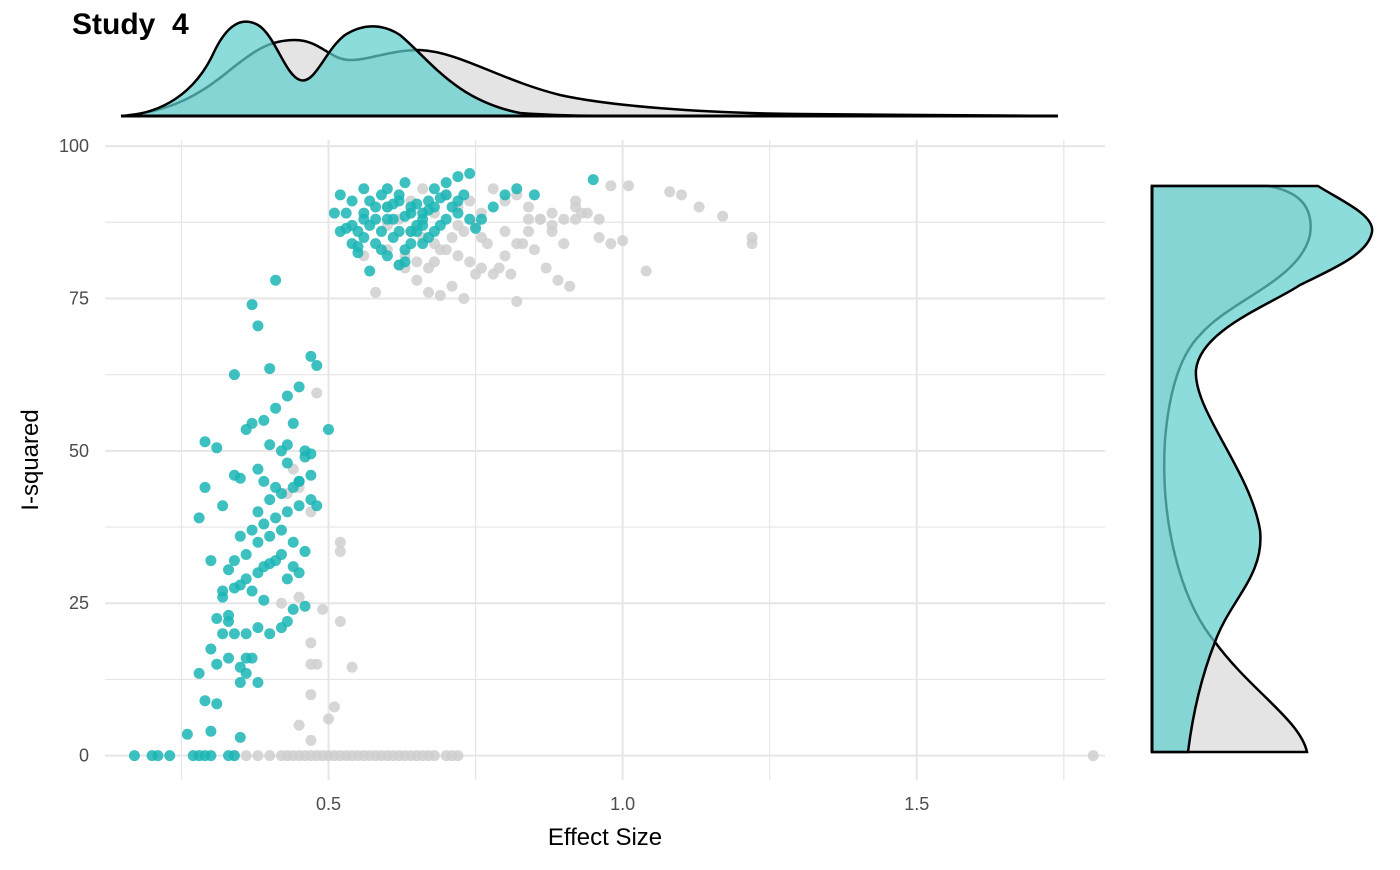 The image size is (1400, 870). What do you see at coordinates (916, 804) in the screenshot?
I see `x-tick-label: 1.5` at bounding box center [916, 804].